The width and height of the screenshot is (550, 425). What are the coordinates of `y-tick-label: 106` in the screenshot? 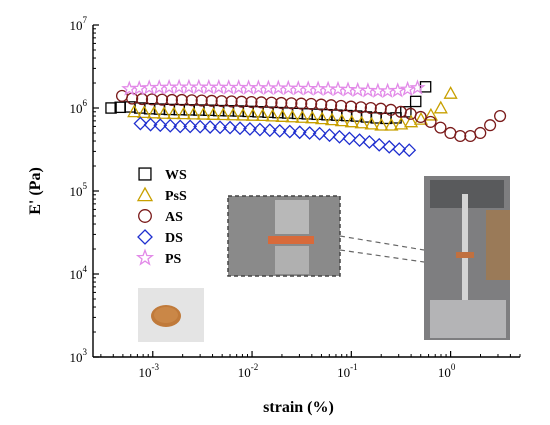 It's located at (79, 107).